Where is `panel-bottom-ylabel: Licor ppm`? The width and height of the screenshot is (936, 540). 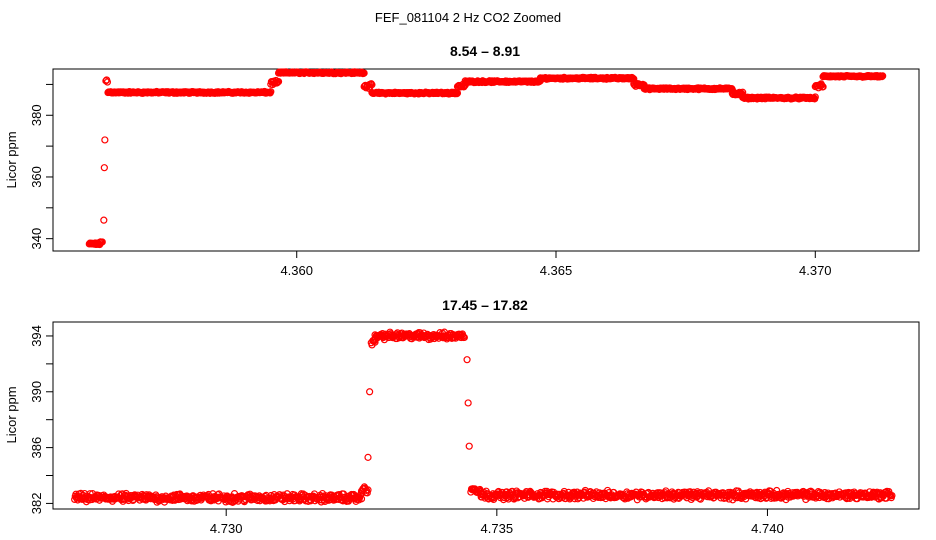
panel-bottom-ylabel: Licor ppm is located at coordinates (11, 414).